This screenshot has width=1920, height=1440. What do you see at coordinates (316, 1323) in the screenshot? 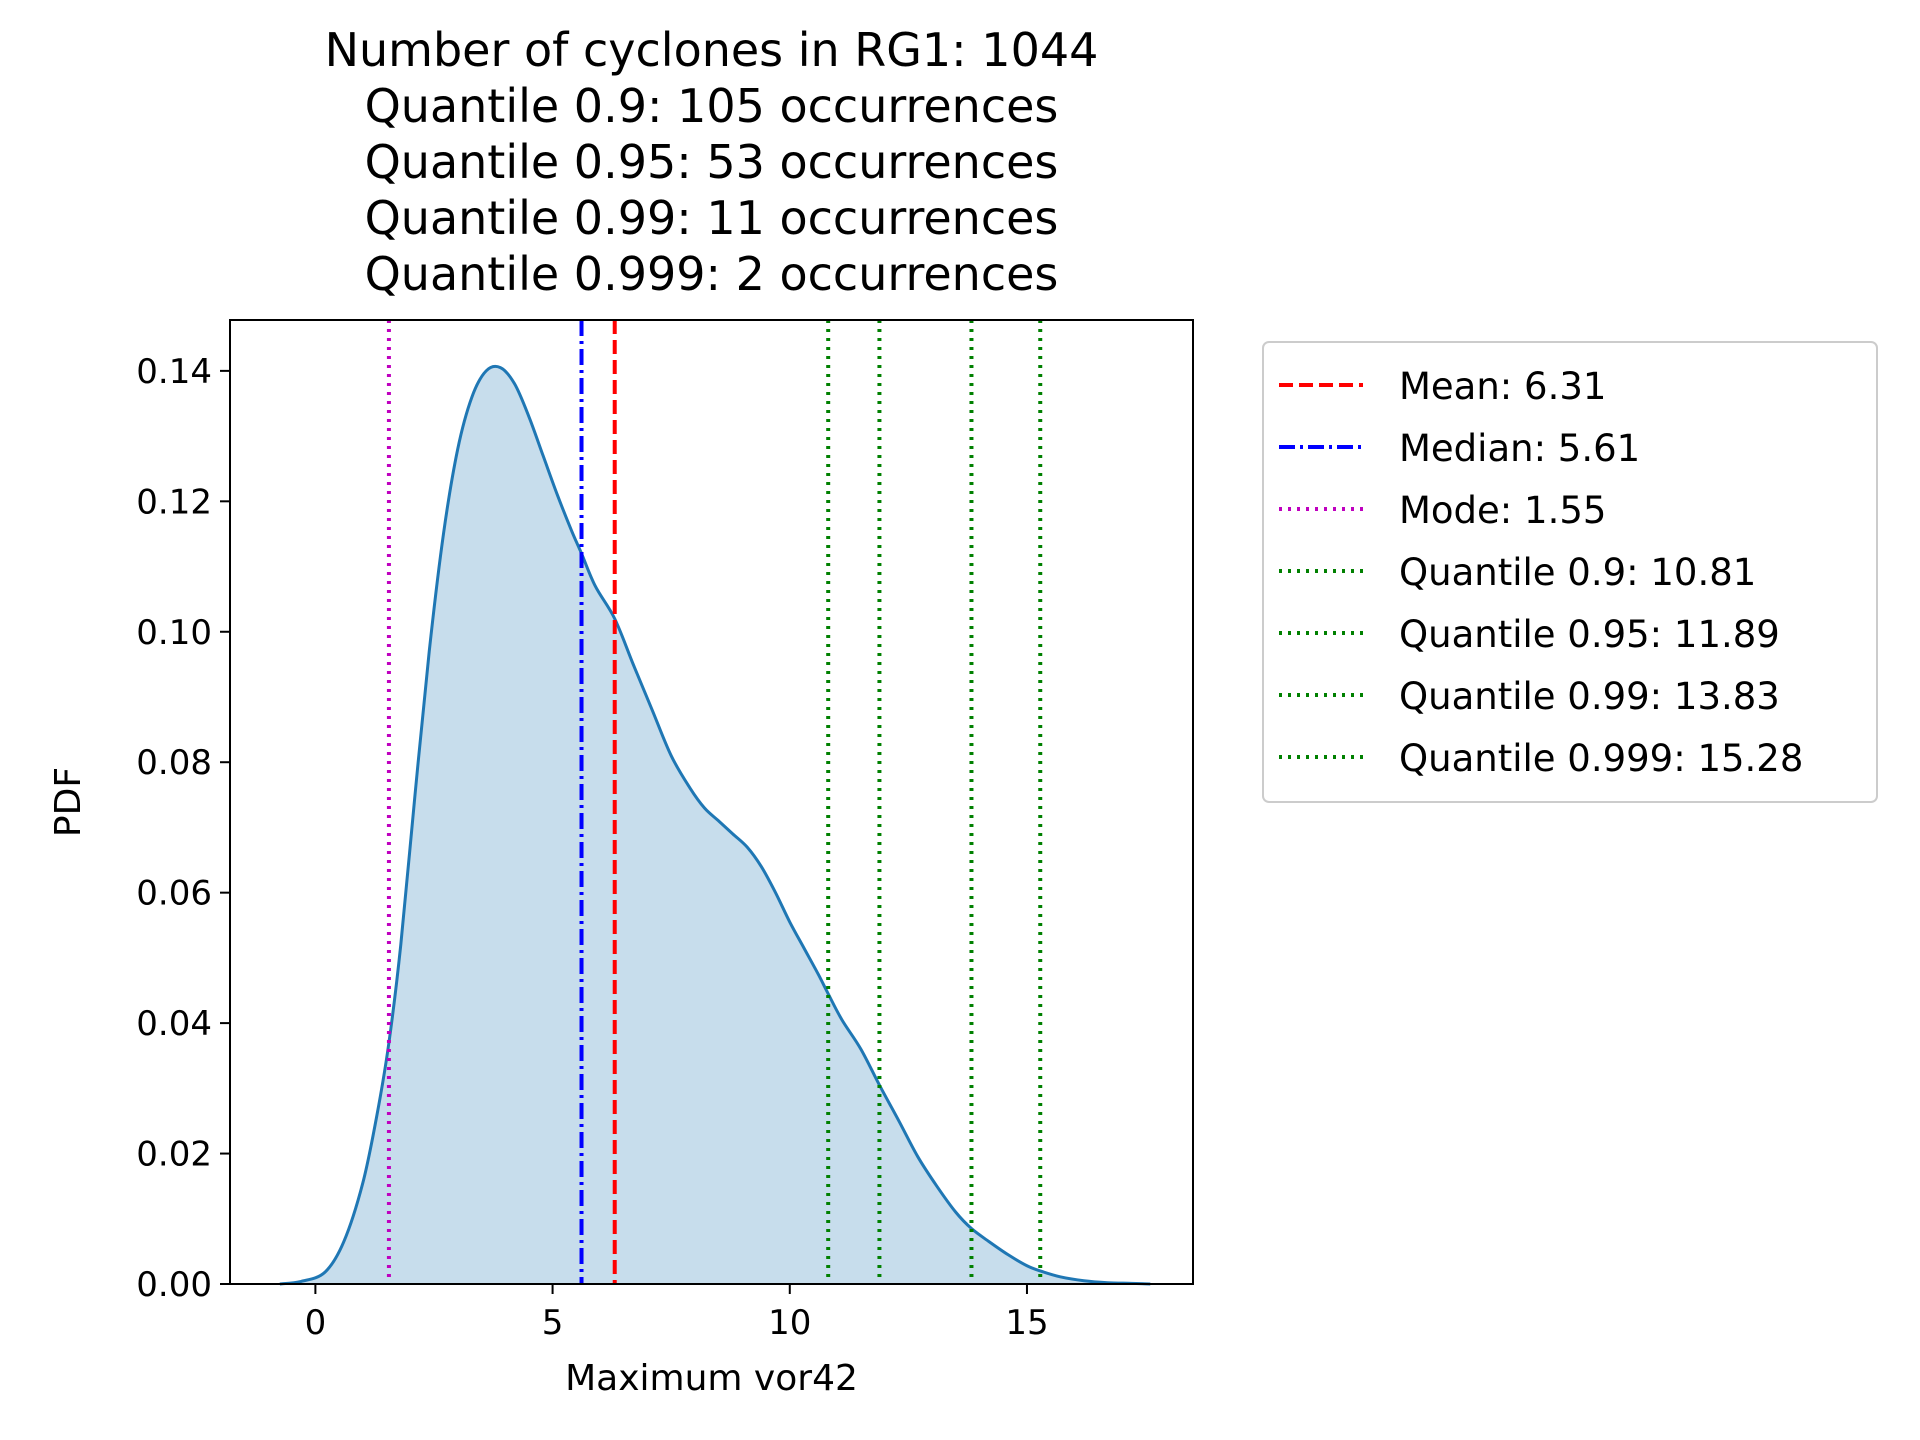
I see `x-tick-label: 0` at bounding box center [316, 1323].